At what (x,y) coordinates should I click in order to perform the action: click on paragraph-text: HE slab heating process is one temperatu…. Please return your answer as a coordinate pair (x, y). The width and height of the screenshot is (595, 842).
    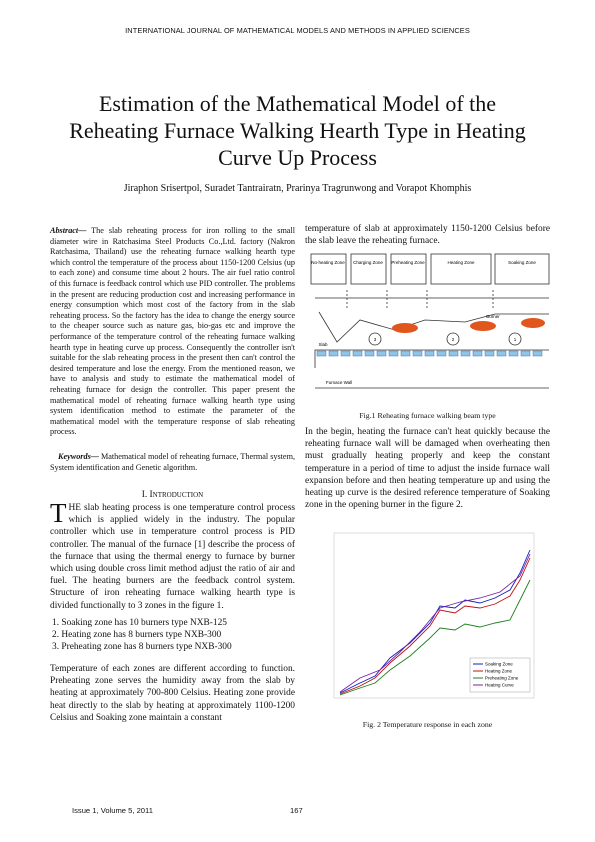
    Looking at the image, I should click on (172, 557).